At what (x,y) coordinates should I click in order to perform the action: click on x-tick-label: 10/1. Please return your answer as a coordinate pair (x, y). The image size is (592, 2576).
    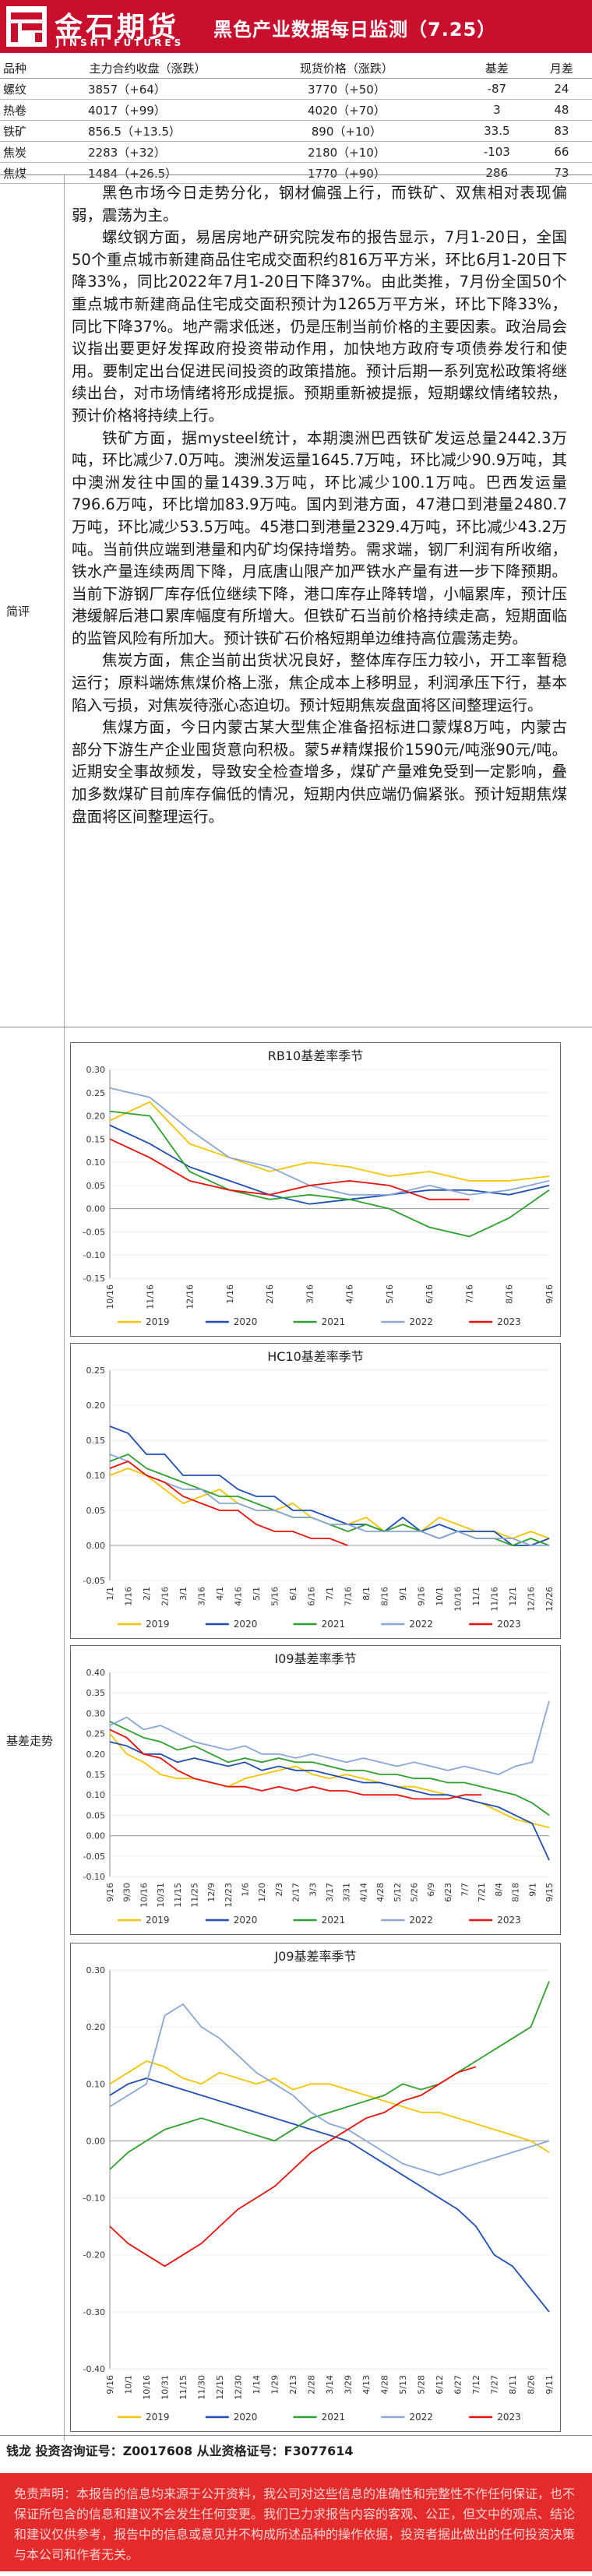
    Looking at the image, I should click on (440, 1596).